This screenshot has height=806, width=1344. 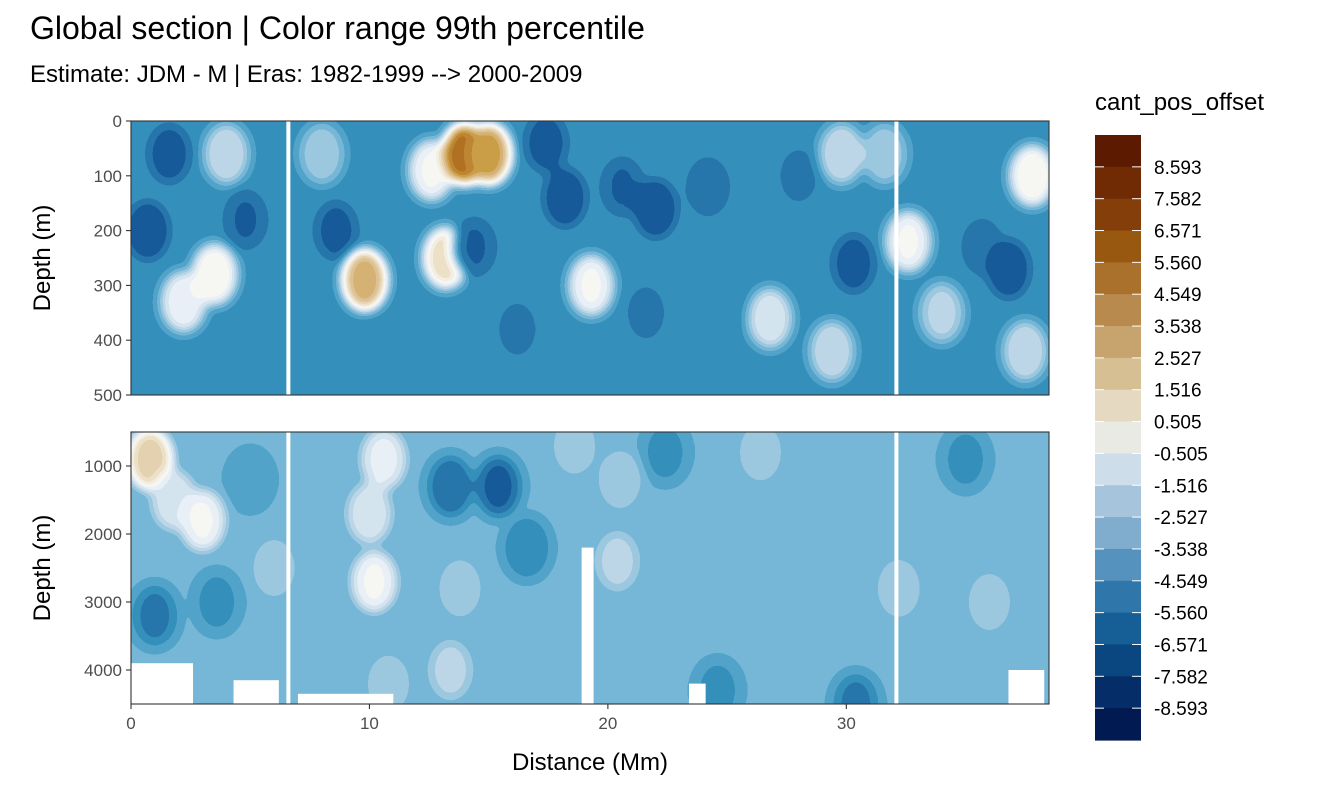 I want to click on y-tick-label: 400, so click(x=108, y=340).